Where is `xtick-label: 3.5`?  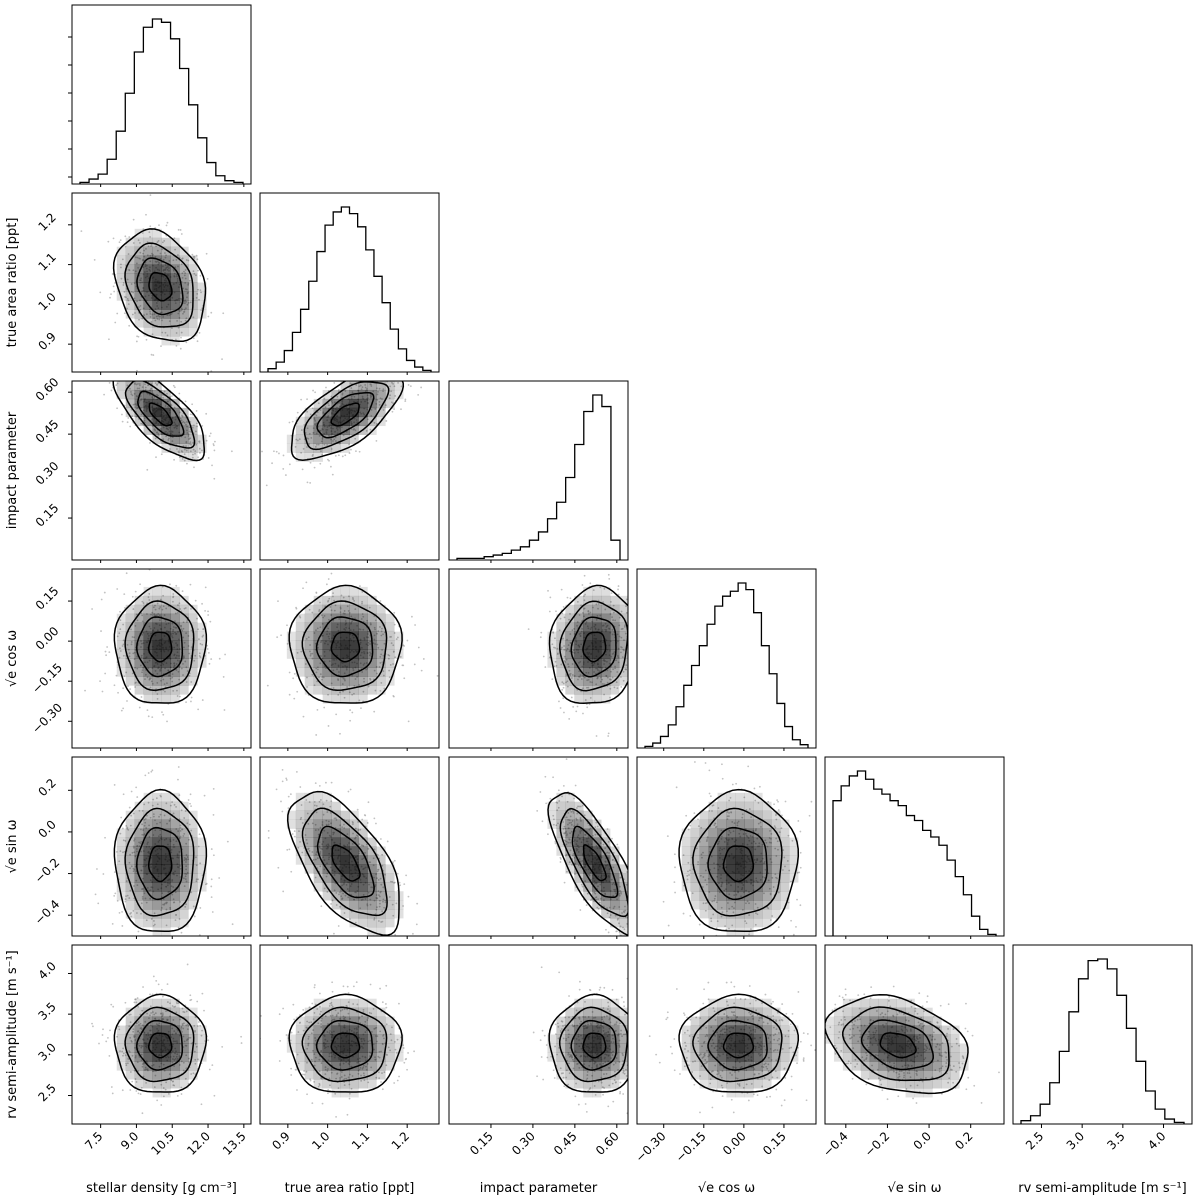
xtick-label: 3.5 is located at coordinates (1115, 1140).